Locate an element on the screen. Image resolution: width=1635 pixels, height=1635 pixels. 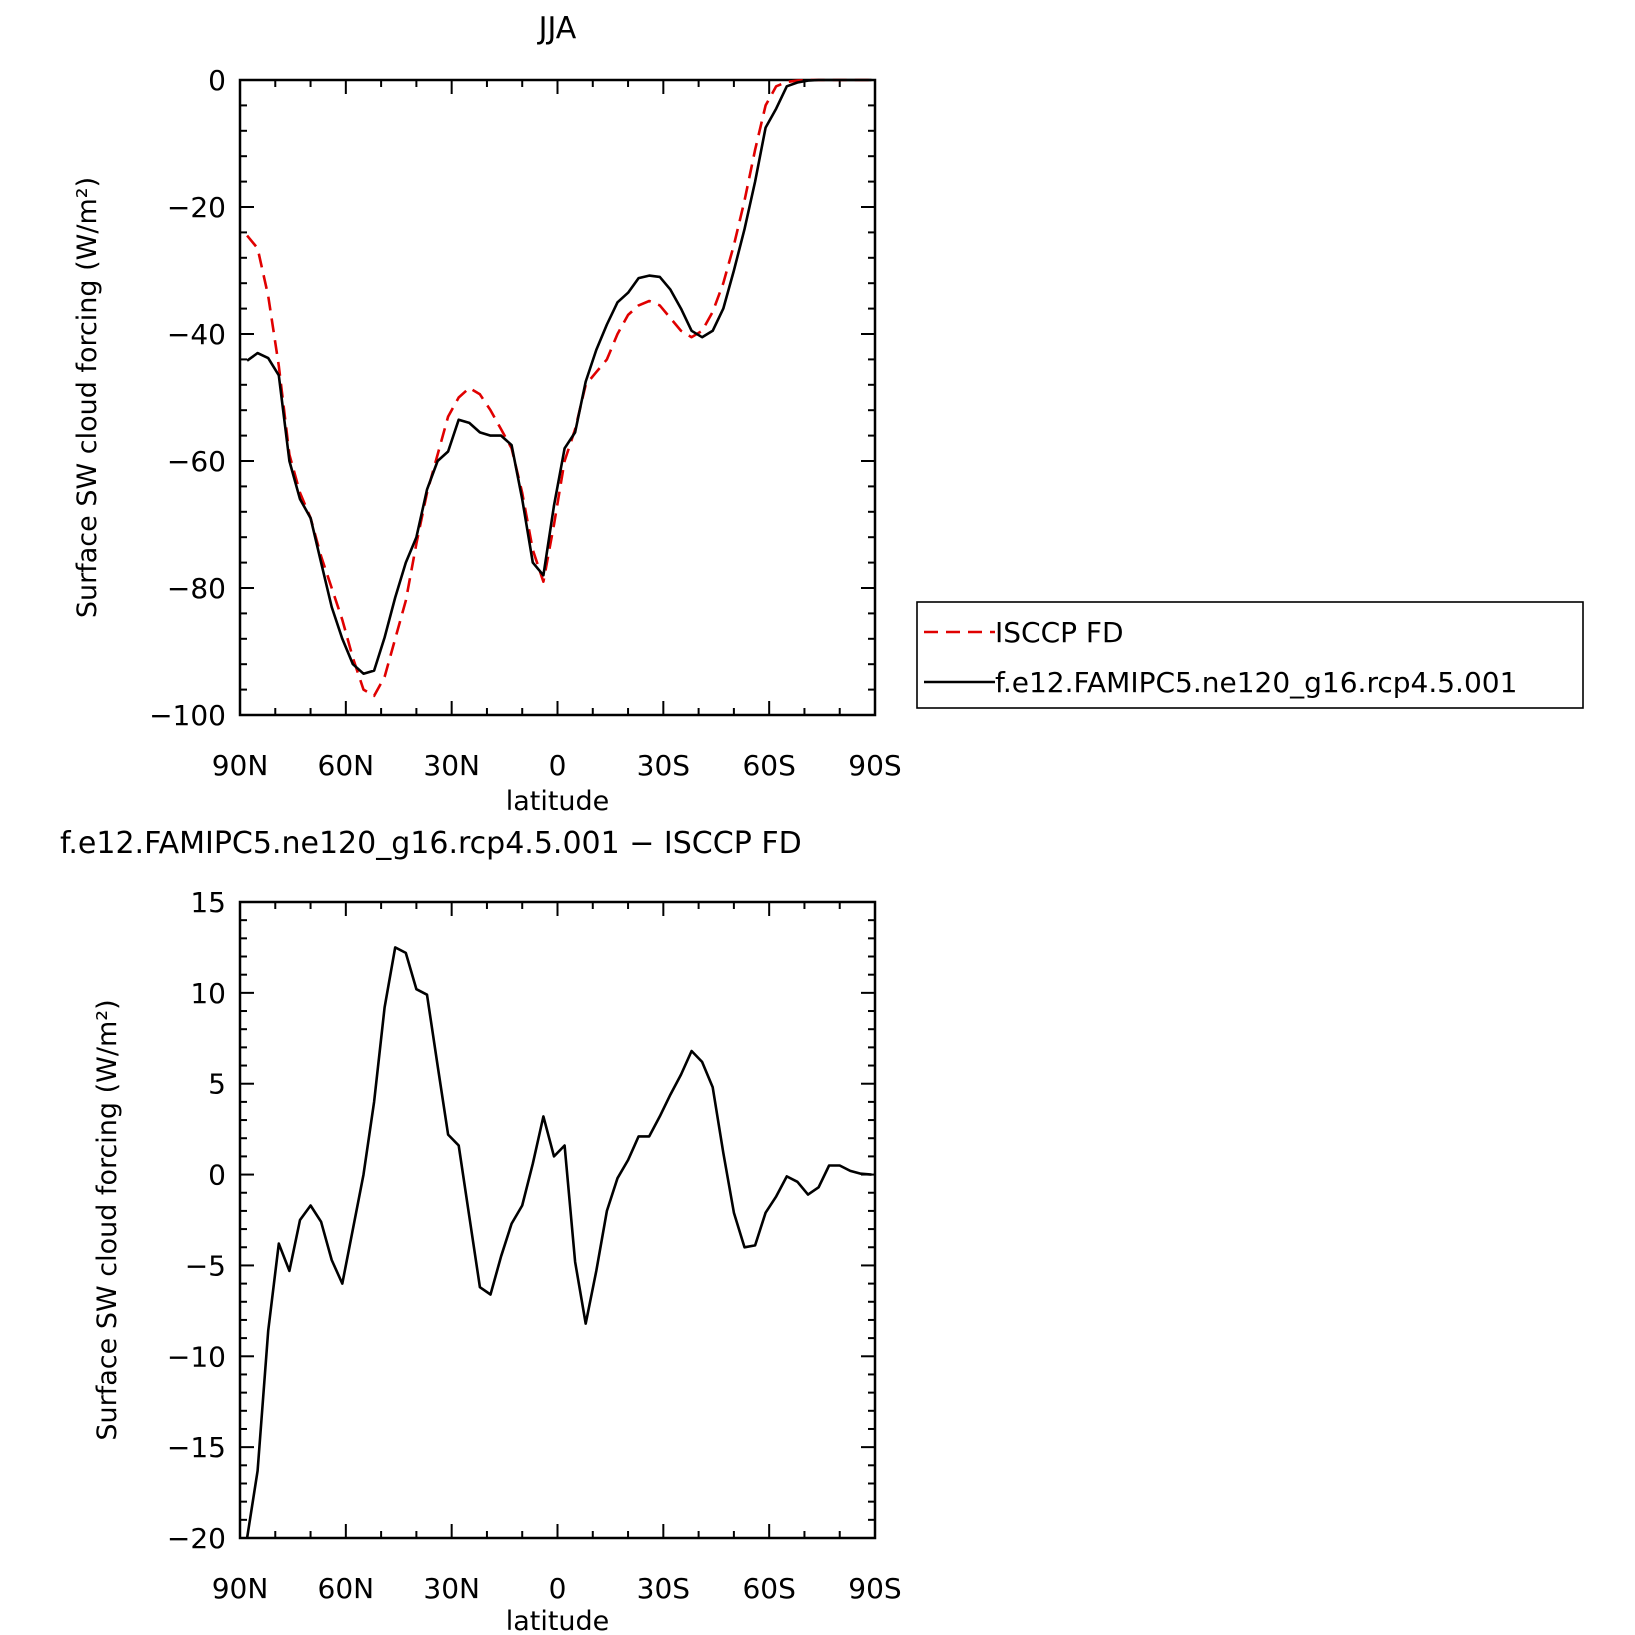
y-tick-label: −60 is located at coordinates (196, 461).